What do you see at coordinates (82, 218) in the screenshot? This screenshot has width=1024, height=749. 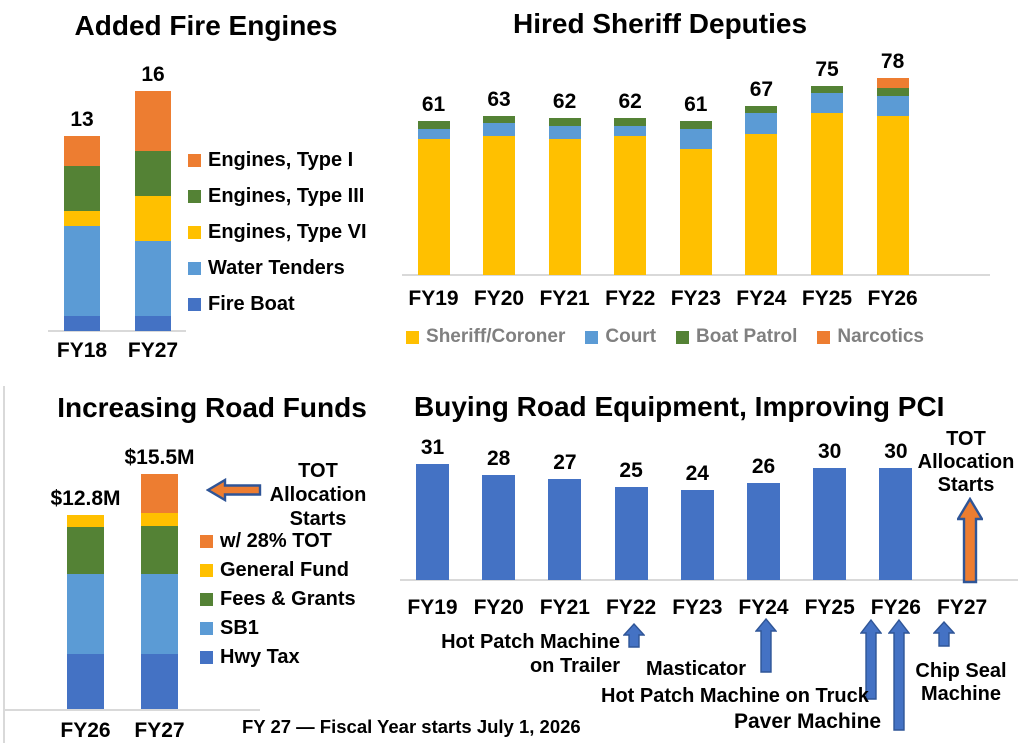 I see `fire-segment-engines-type-vi` at bounding box center [82, 218].